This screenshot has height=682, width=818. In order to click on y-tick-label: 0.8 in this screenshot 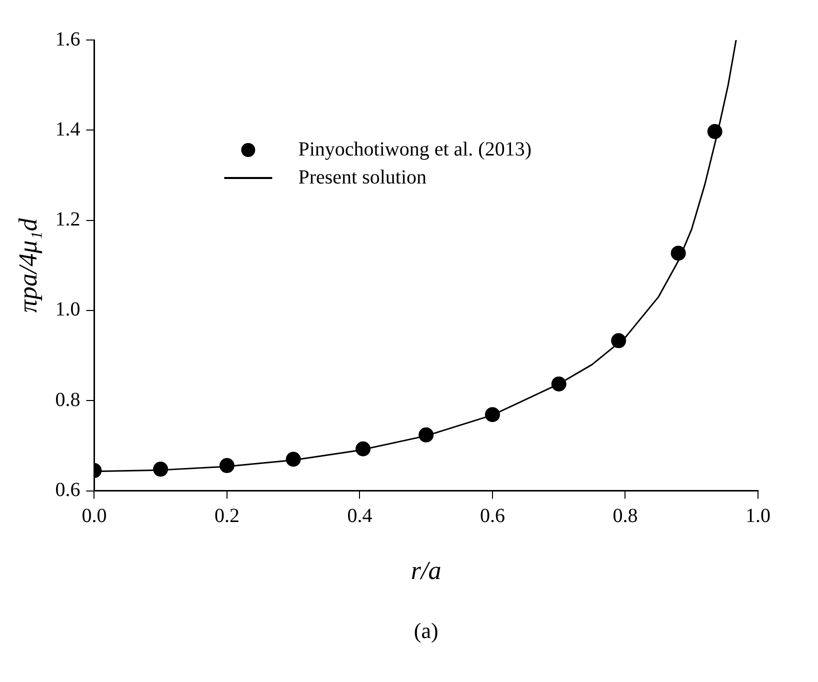, I will do `click(67, 399)`.